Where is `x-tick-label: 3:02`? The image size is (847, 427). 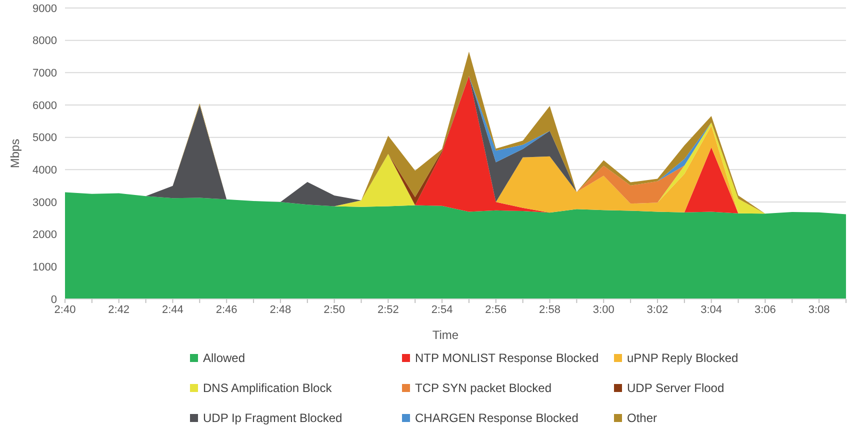
x-tick-label: 3:02 is located at coordinates (657, 310).